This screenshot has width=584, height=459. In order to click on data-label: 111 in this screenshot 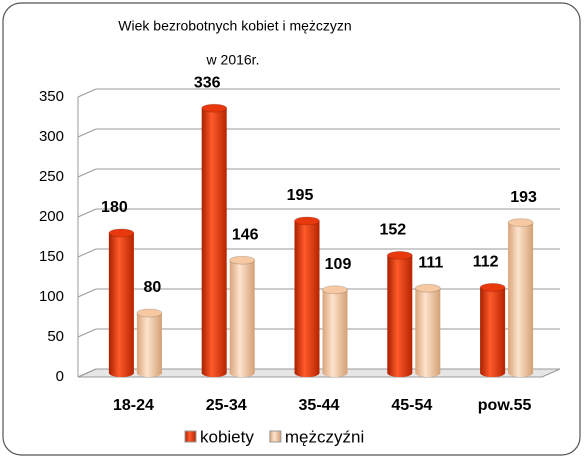, I will do `click(430, 262)`.